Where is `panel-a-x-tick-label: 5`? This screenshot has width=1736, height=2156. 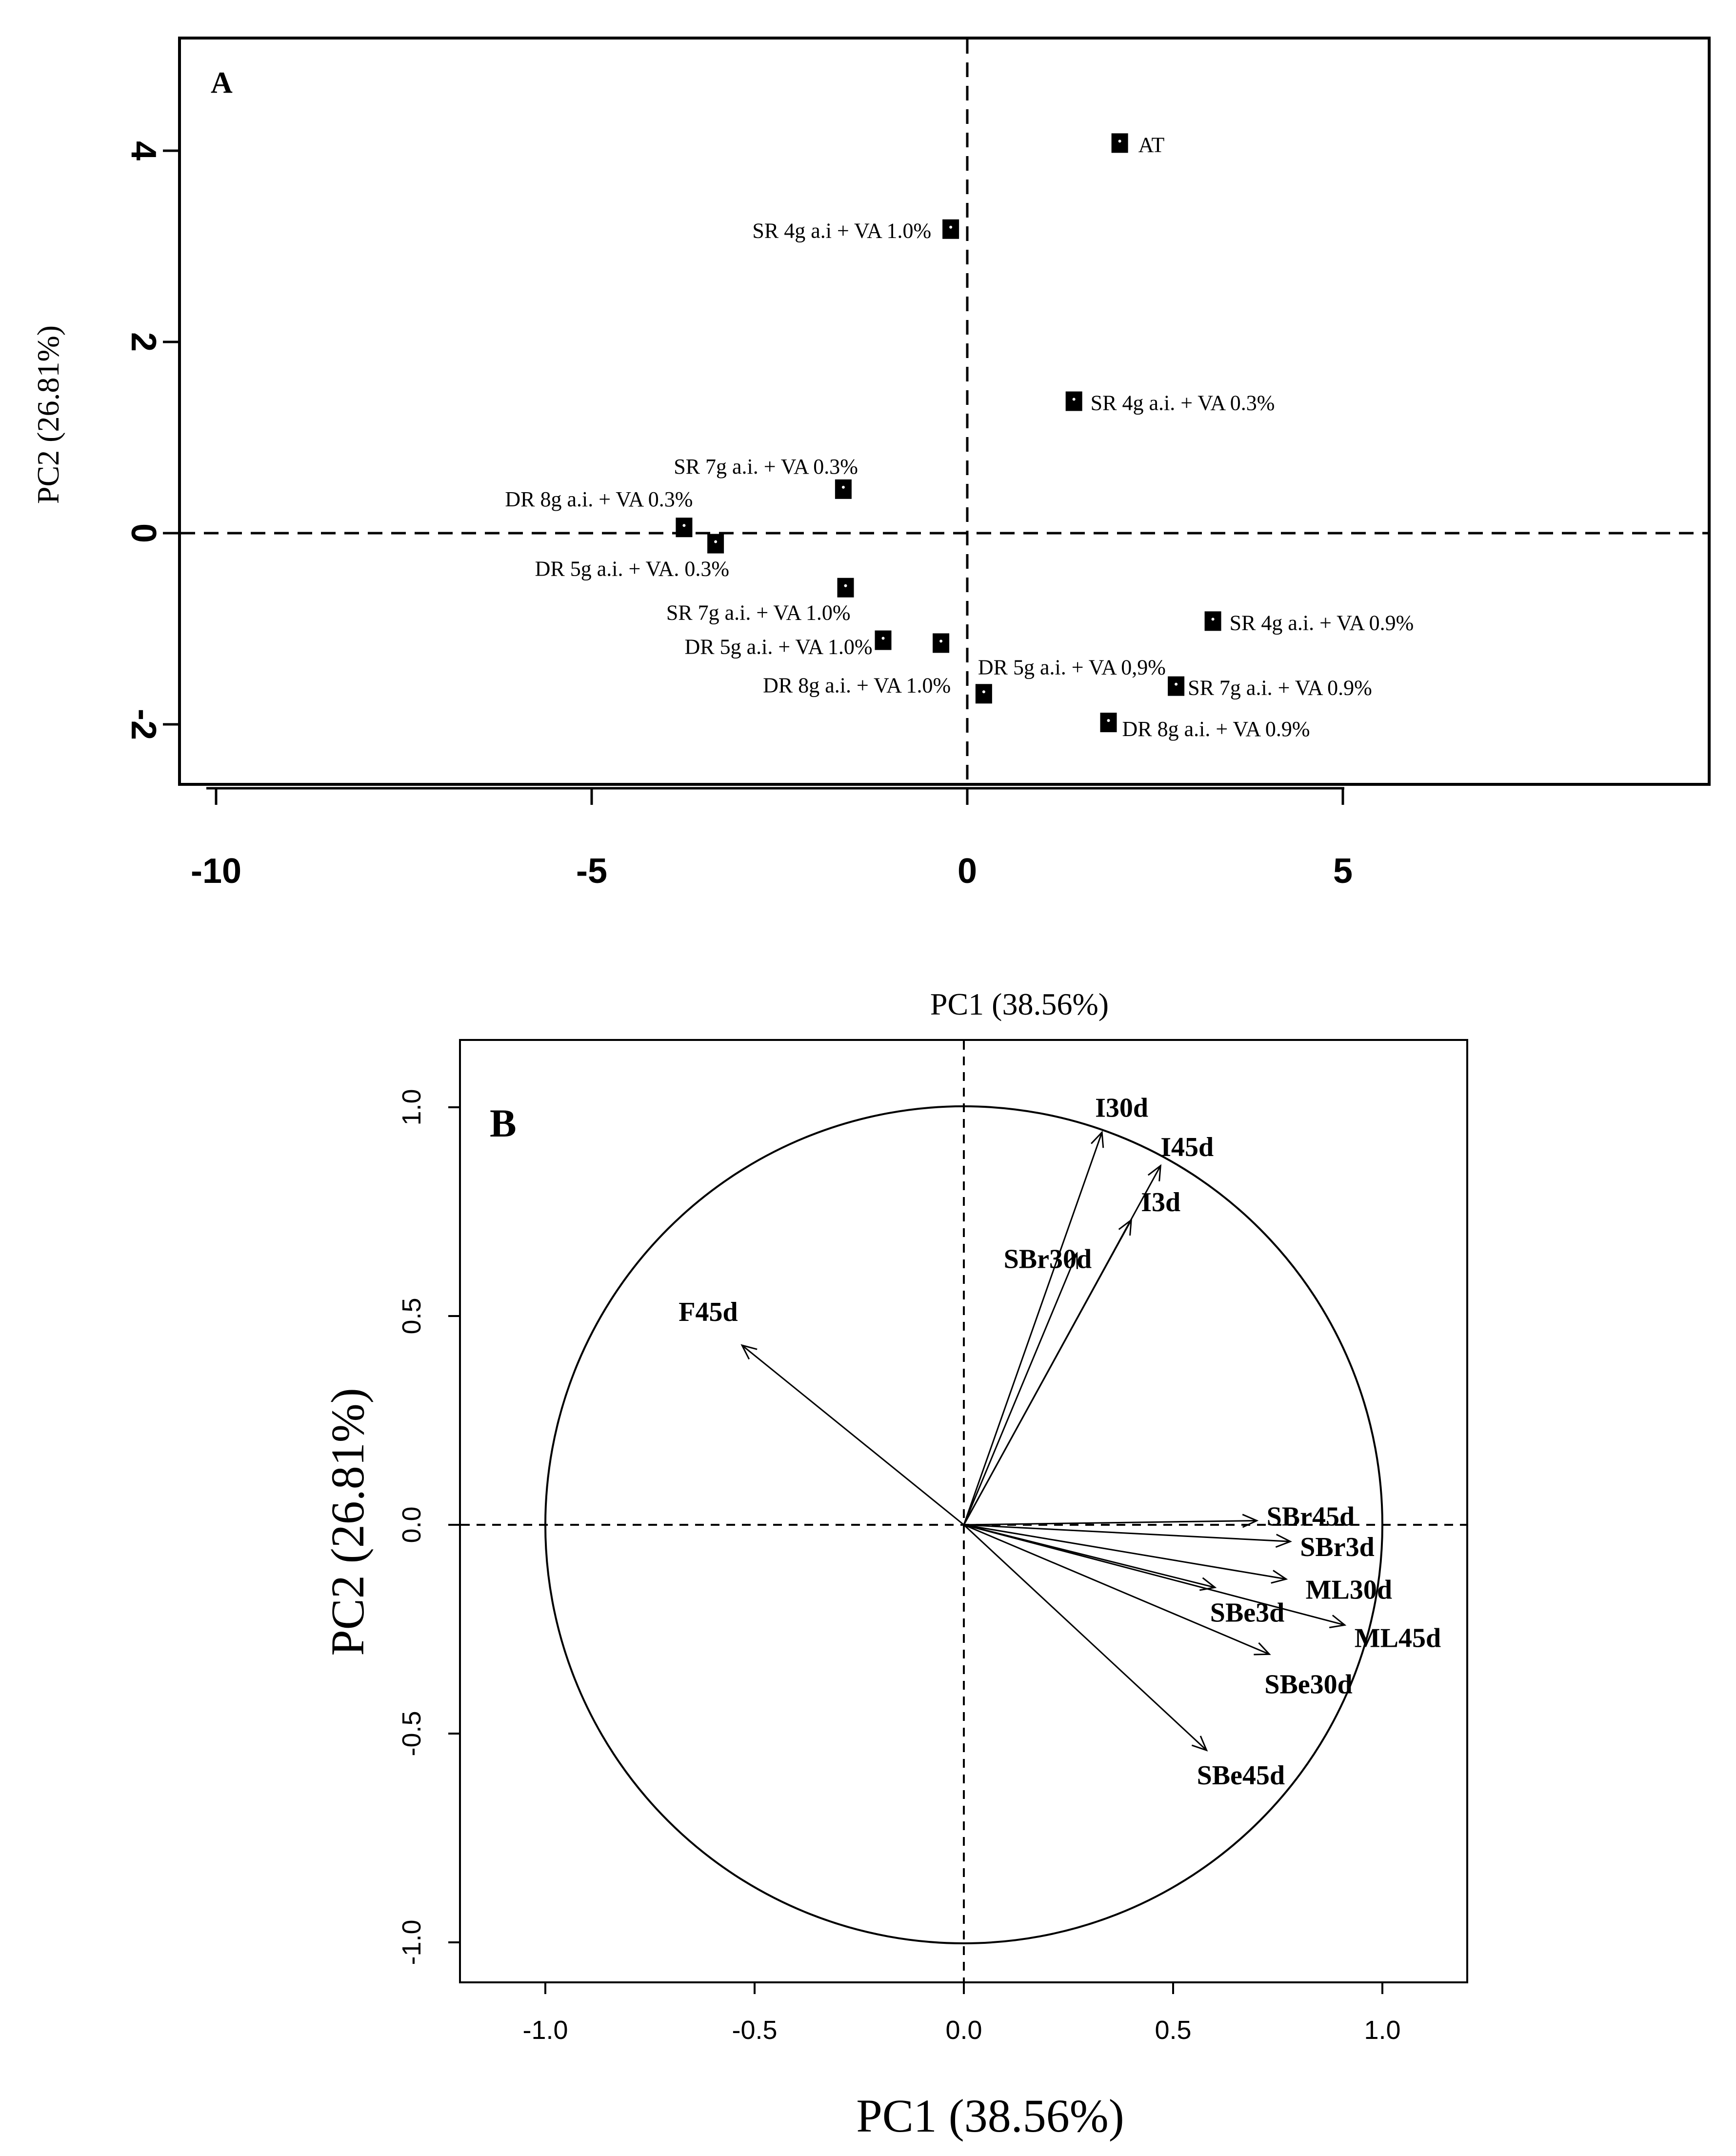 panel-a-x-tick-label: 5 is located at coordinates (1343, 871).